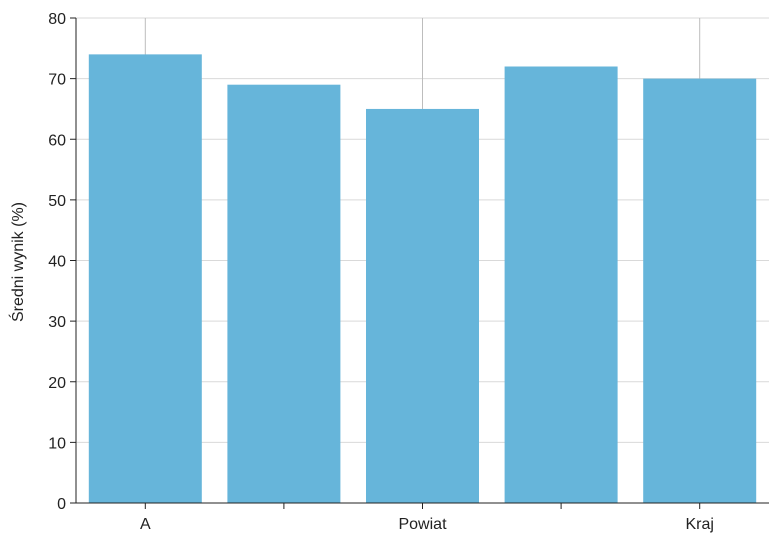 The height and width of the screenshot is (535, 769). I want to click on y-tick-label: 40, so click(57, 262).